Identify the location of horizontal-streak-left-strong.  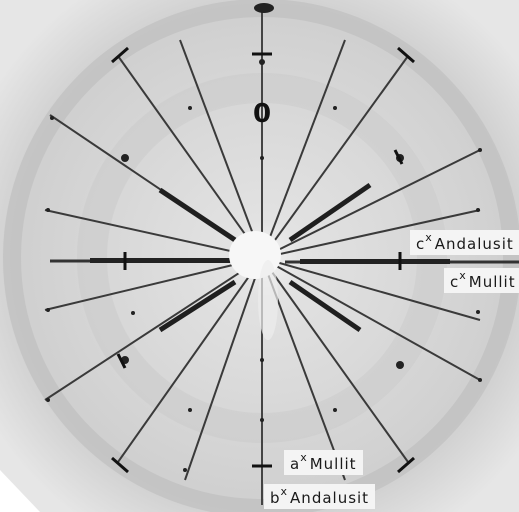
(160, 260).